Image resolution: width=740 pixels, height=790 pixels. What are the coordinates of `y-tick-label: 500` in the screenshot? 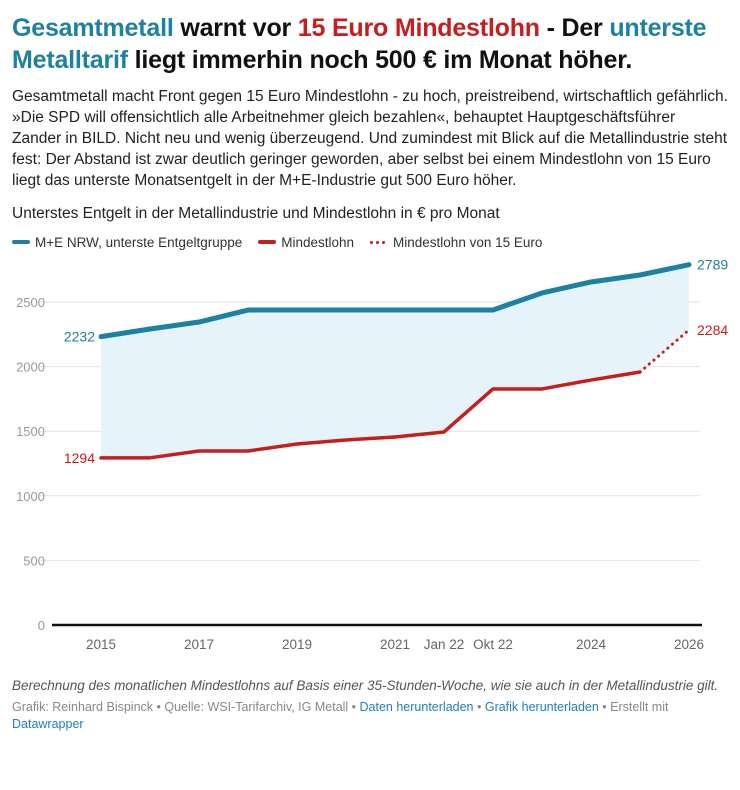 It's located at (34, 560).